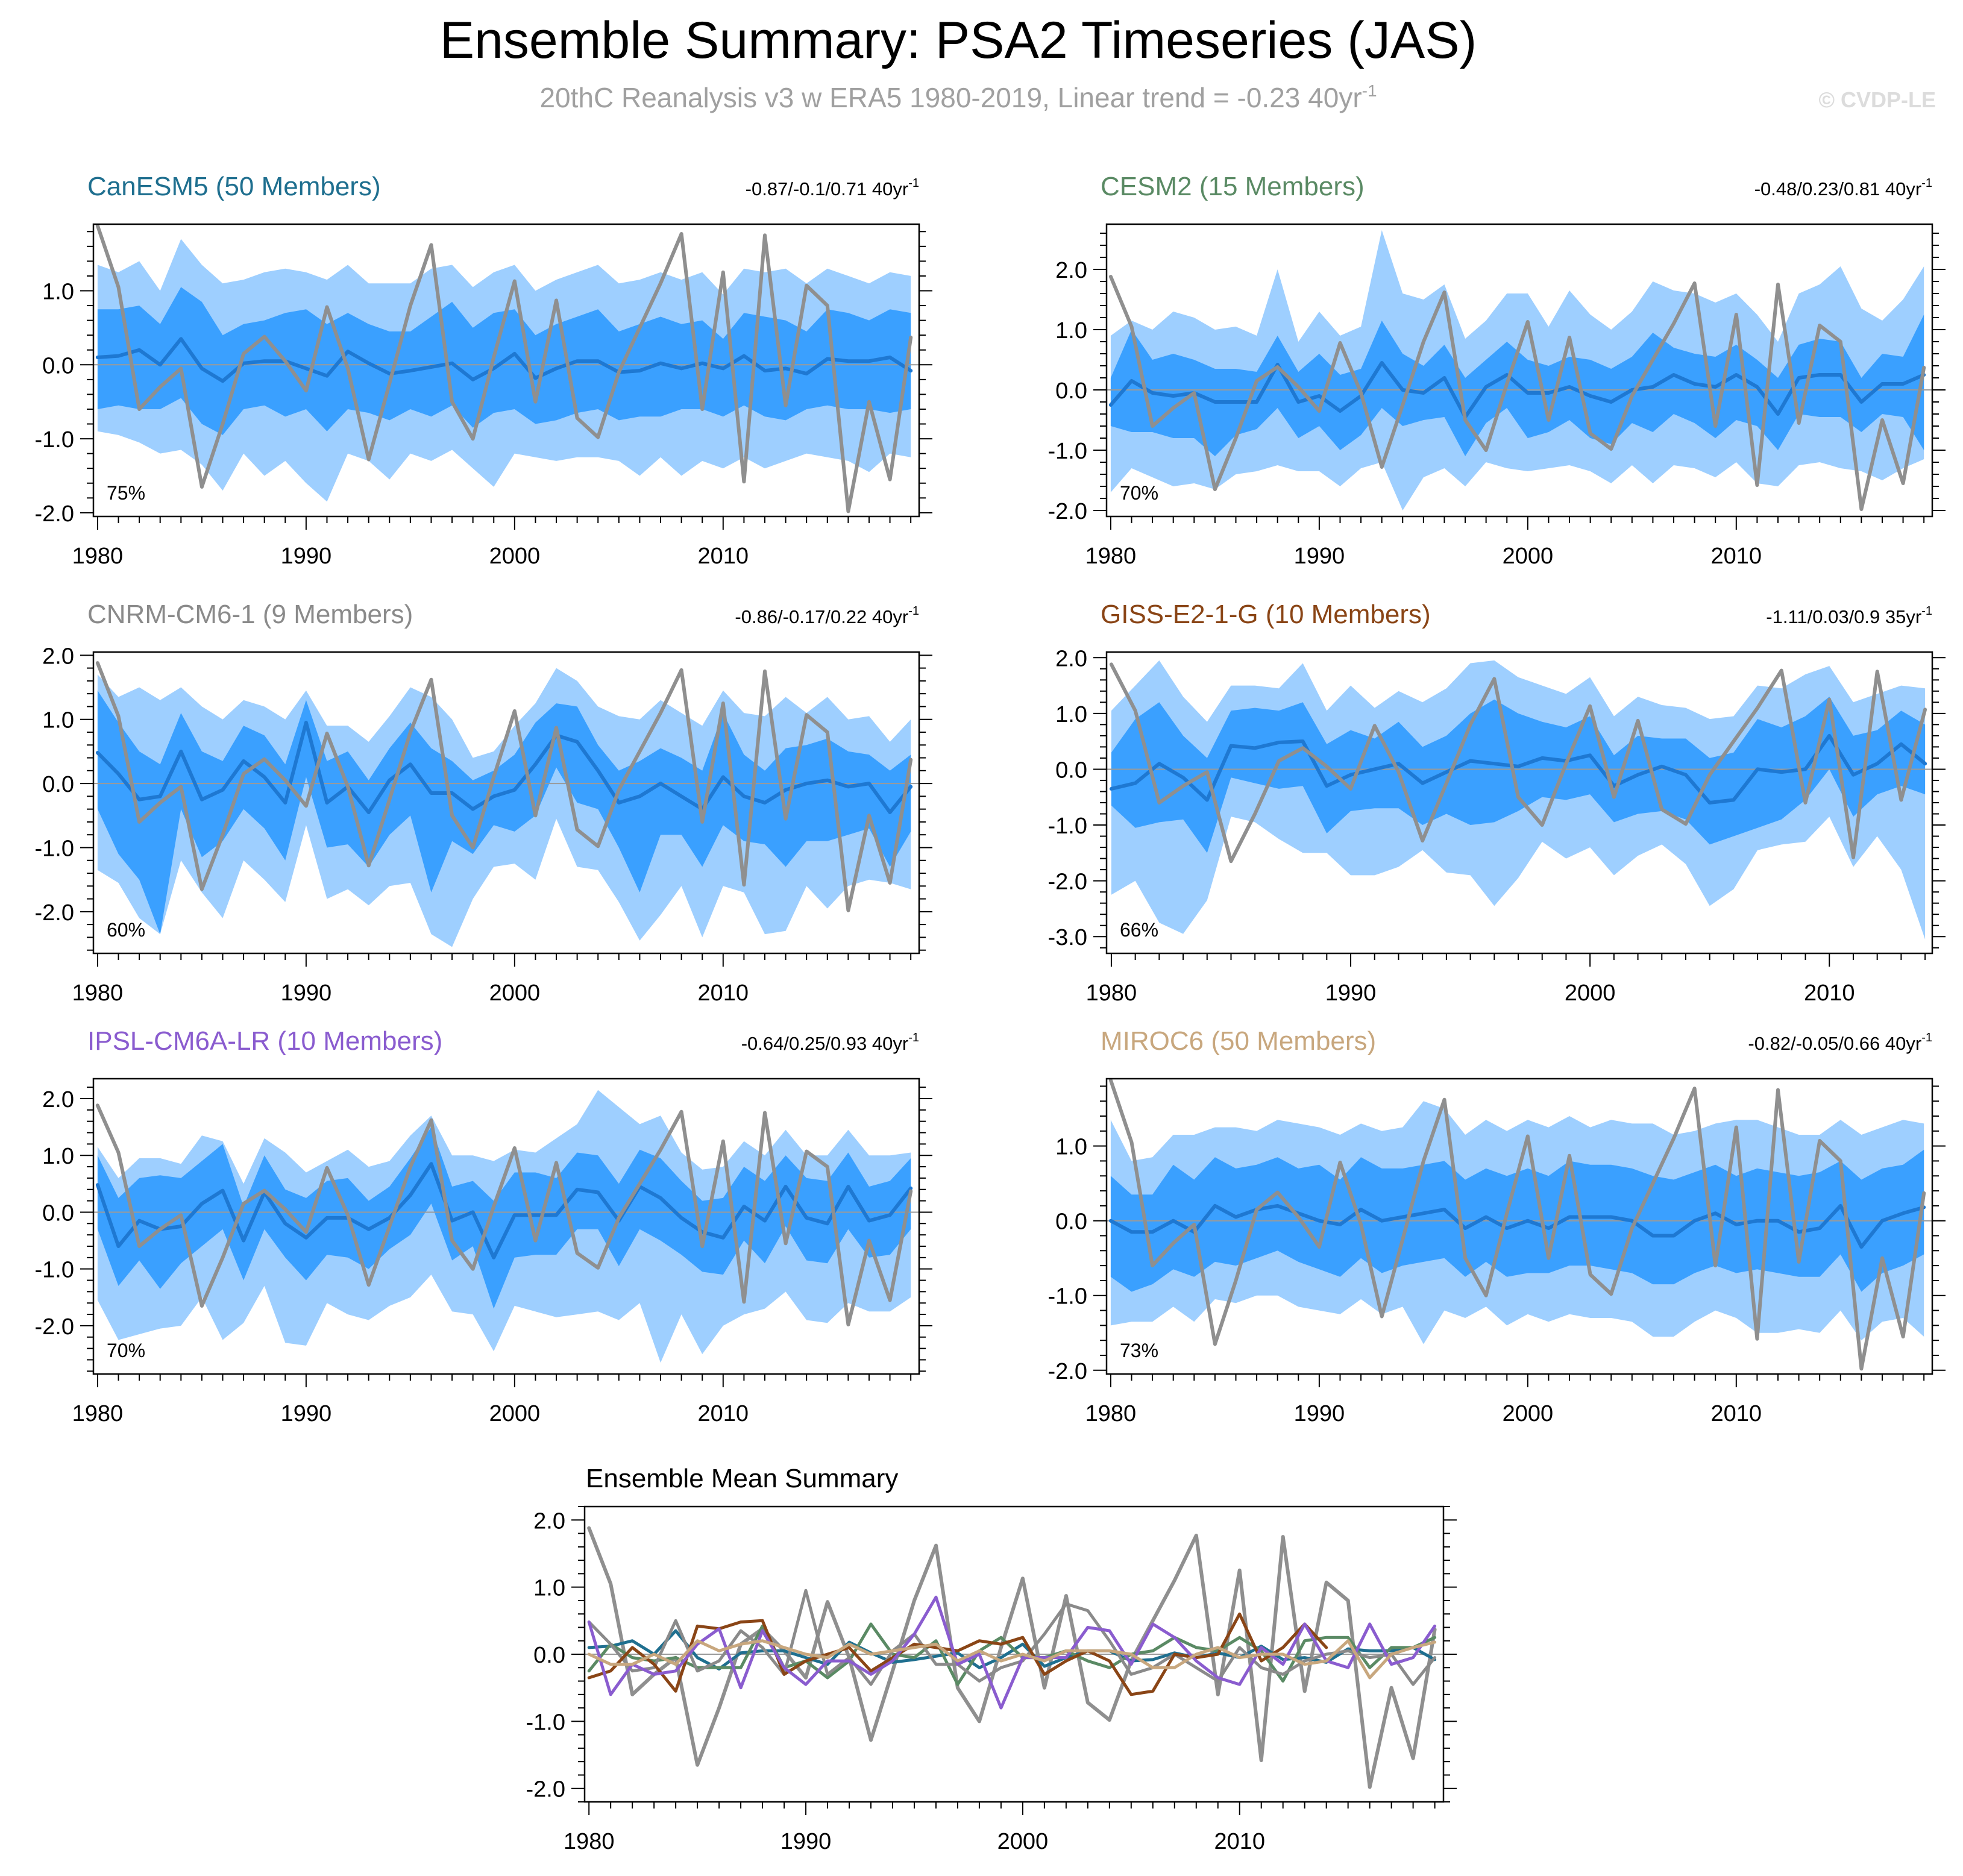 Image resolution: width=1963 pixels, height=1876 pixels. I want to click on panel-title: CNRM-CM6-1 (9 Members), so click(250, 614).